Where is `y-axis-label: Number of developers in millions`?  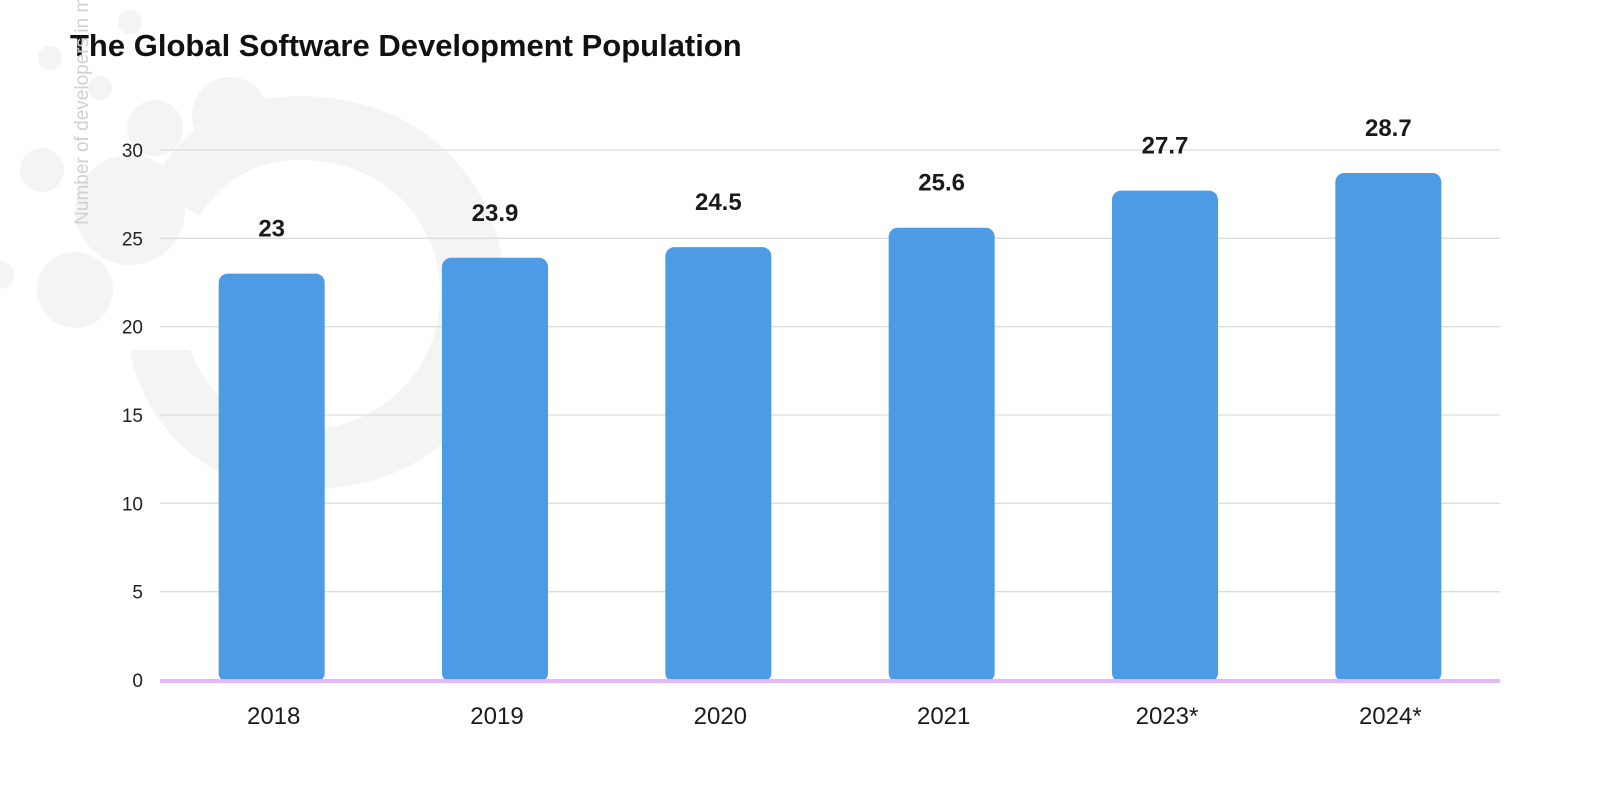
y-axis-label: Number of developers in millions is located at coordinates (82, 112).